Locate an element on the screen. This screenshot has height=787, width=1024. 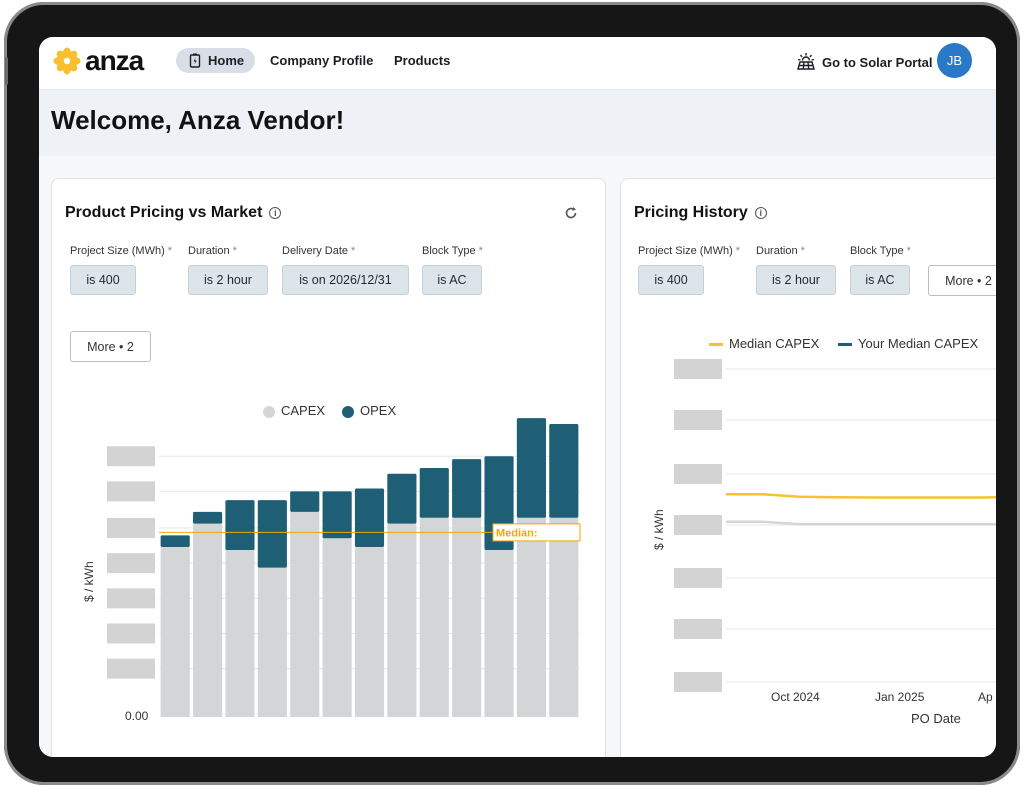
battery-icon is located at coordinates (195, 60).